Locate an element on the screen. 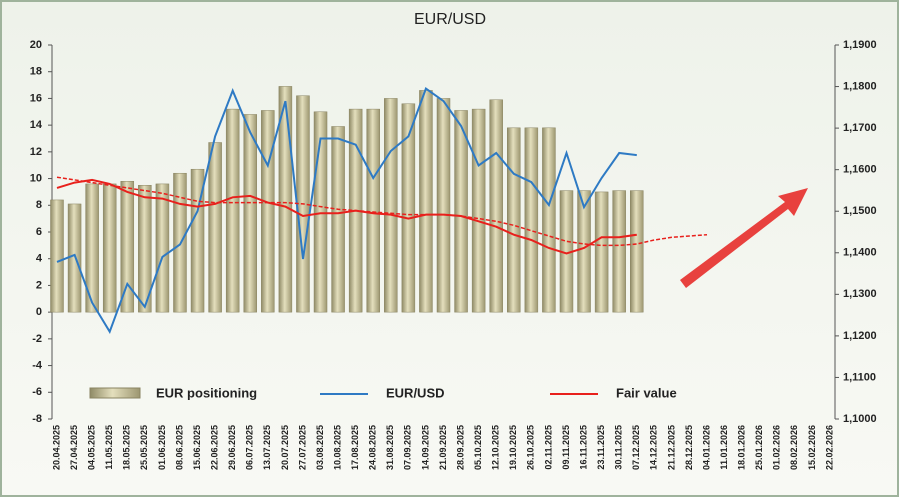  x-tick-label: 25.01.2026 is located at coordinates (759, 447).